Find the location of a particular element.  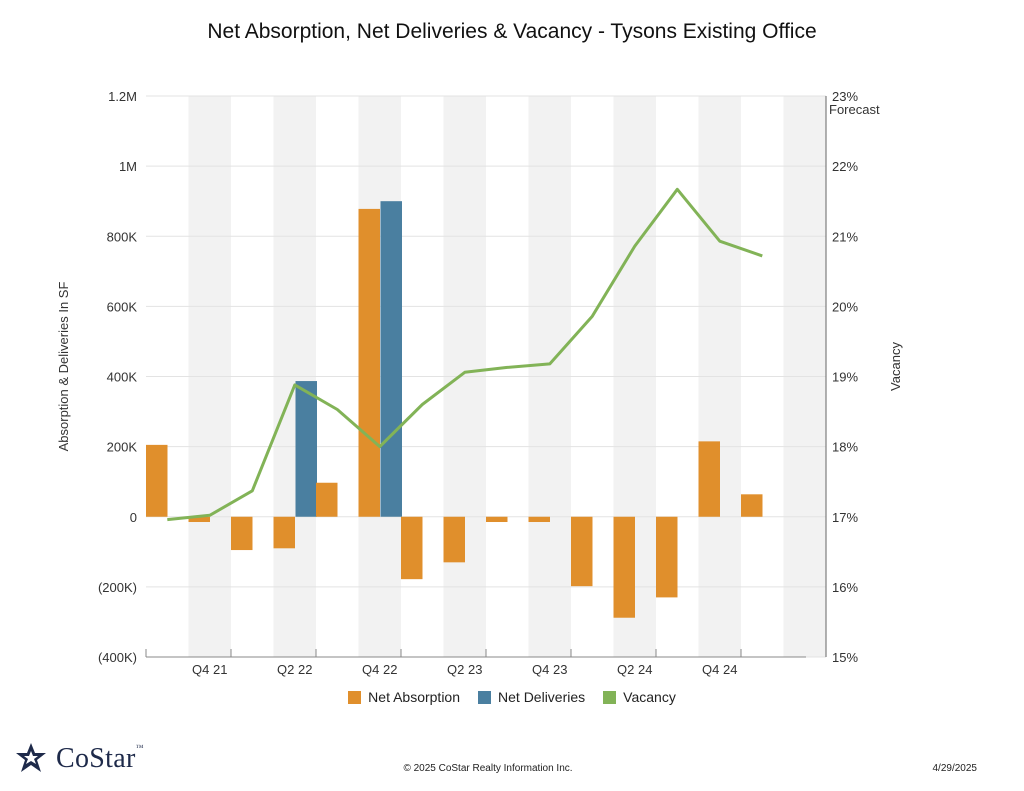

y-tick-label: 1.2M is located at coordinates (122, 96).